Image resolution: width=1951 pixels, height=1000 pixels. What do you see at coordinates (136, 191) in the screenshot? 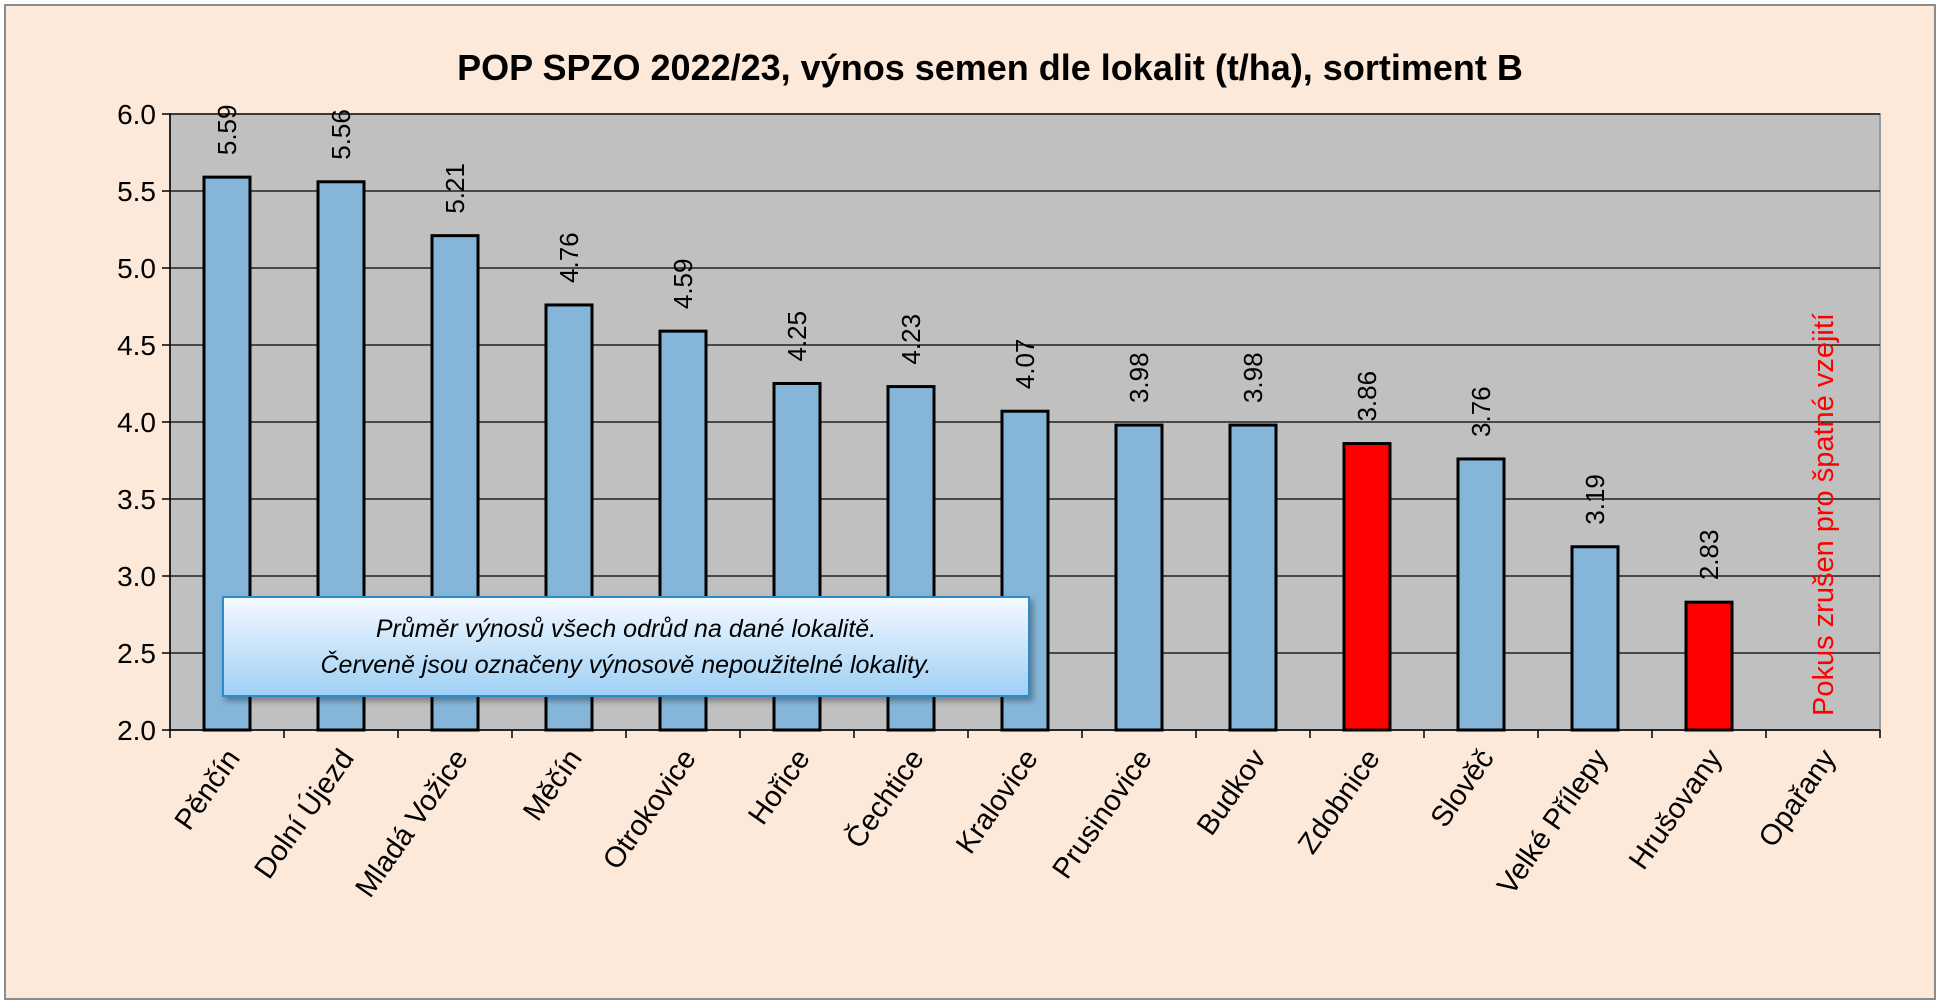
I see `y-tick-label: 5.5` at bounding box center [136, 191].